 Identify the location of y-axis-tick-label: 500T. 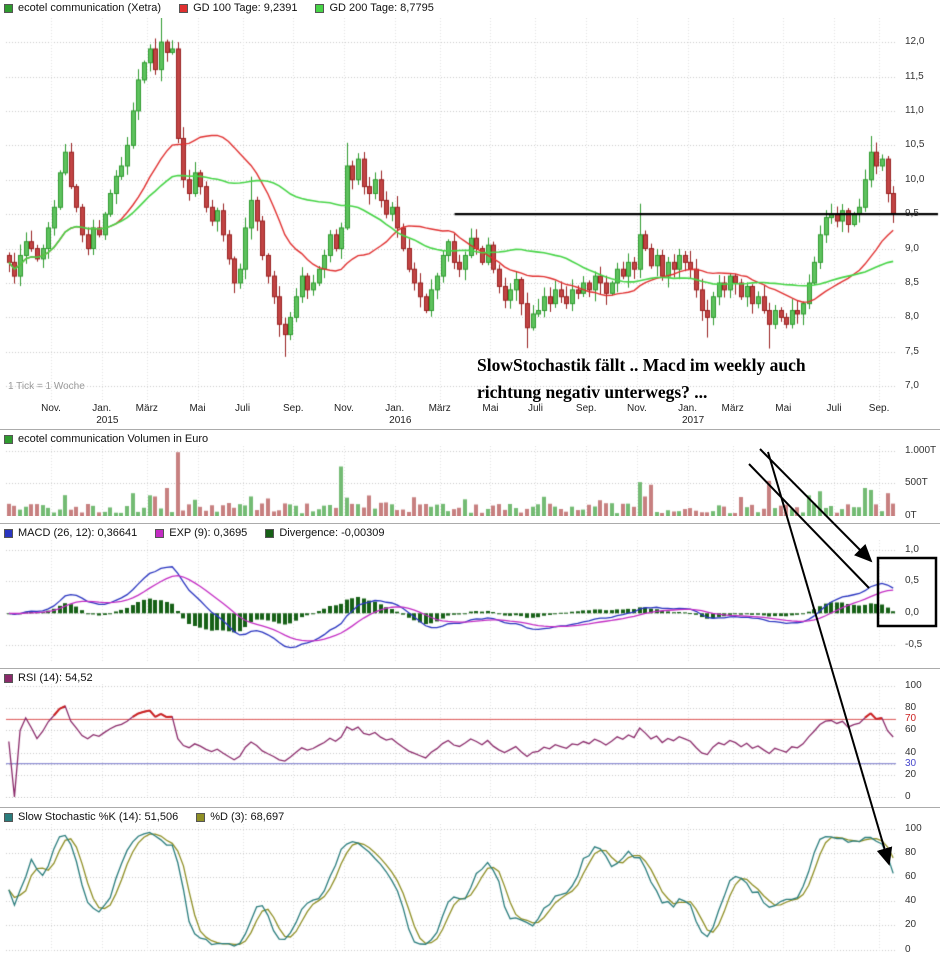
(916, 483).